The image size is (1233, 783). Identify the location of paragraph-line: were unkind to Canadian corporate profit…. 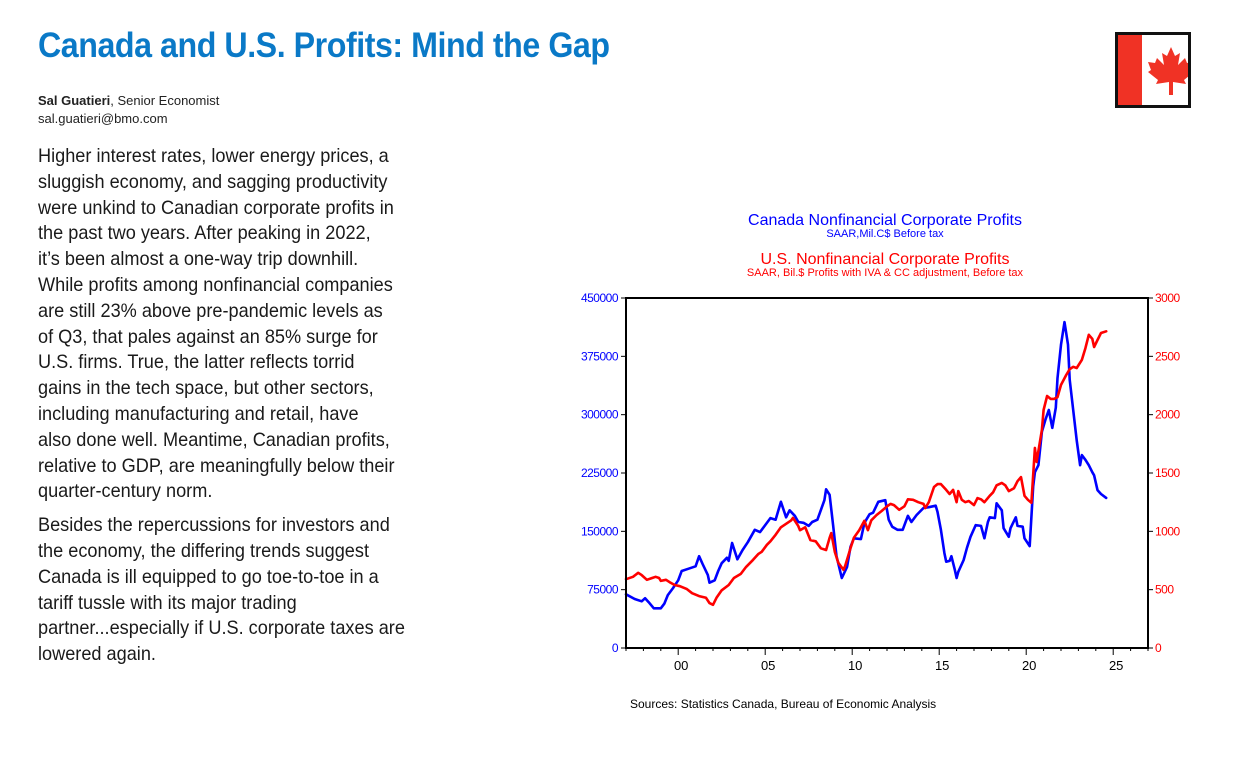
(216, 207).